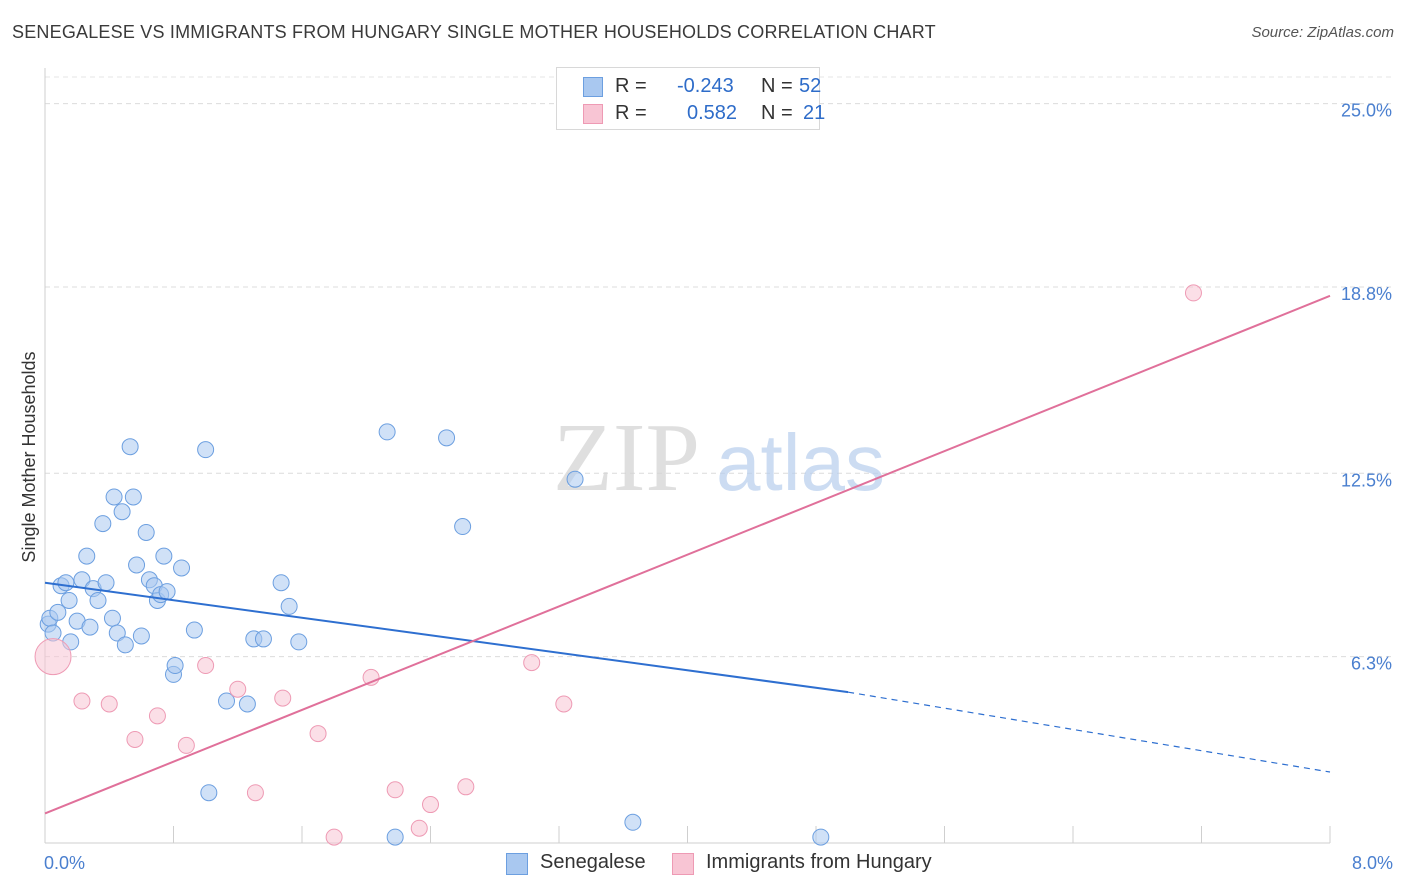 This screenshot has height=892, width=1406. What do you see at coordinates (1366, 111) in the screenshot?
I see `y-tick-label: 25.0%` at bounding box center [1366, 111].